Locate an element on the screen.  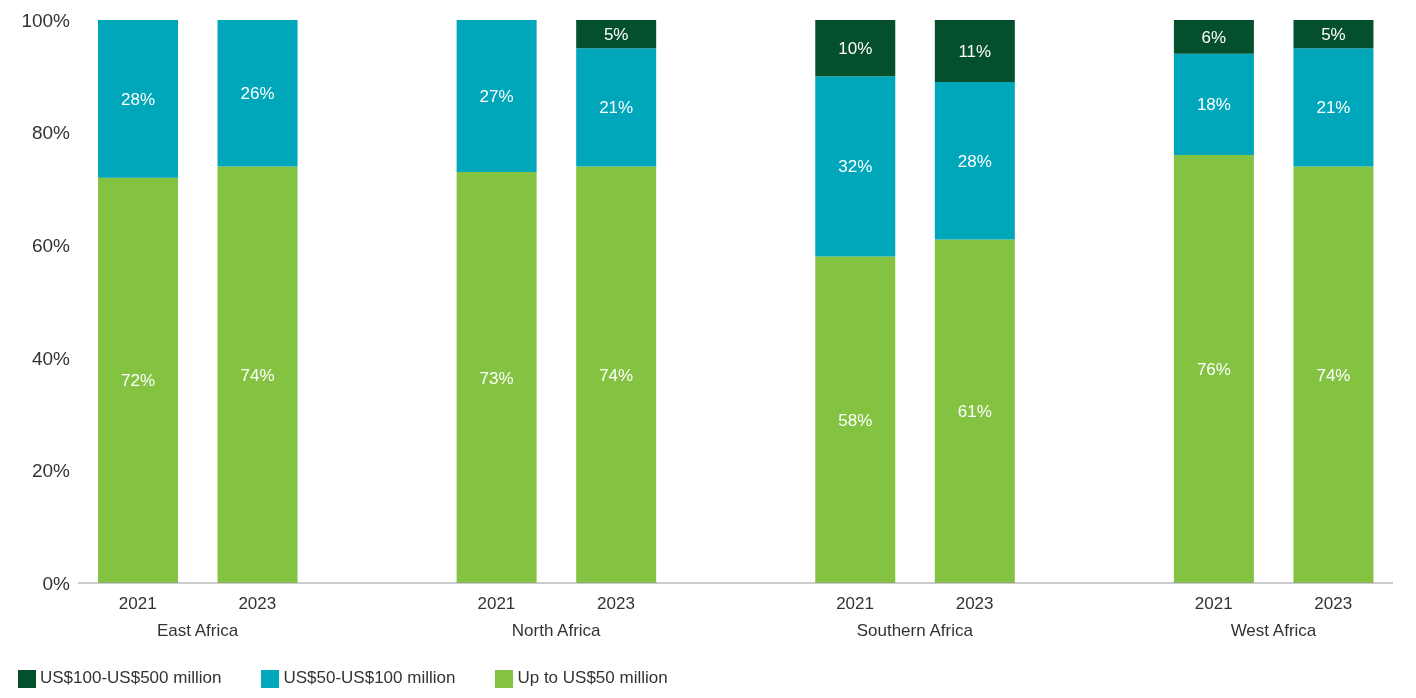
data-label: 10% is located at coordinates (855, 49).